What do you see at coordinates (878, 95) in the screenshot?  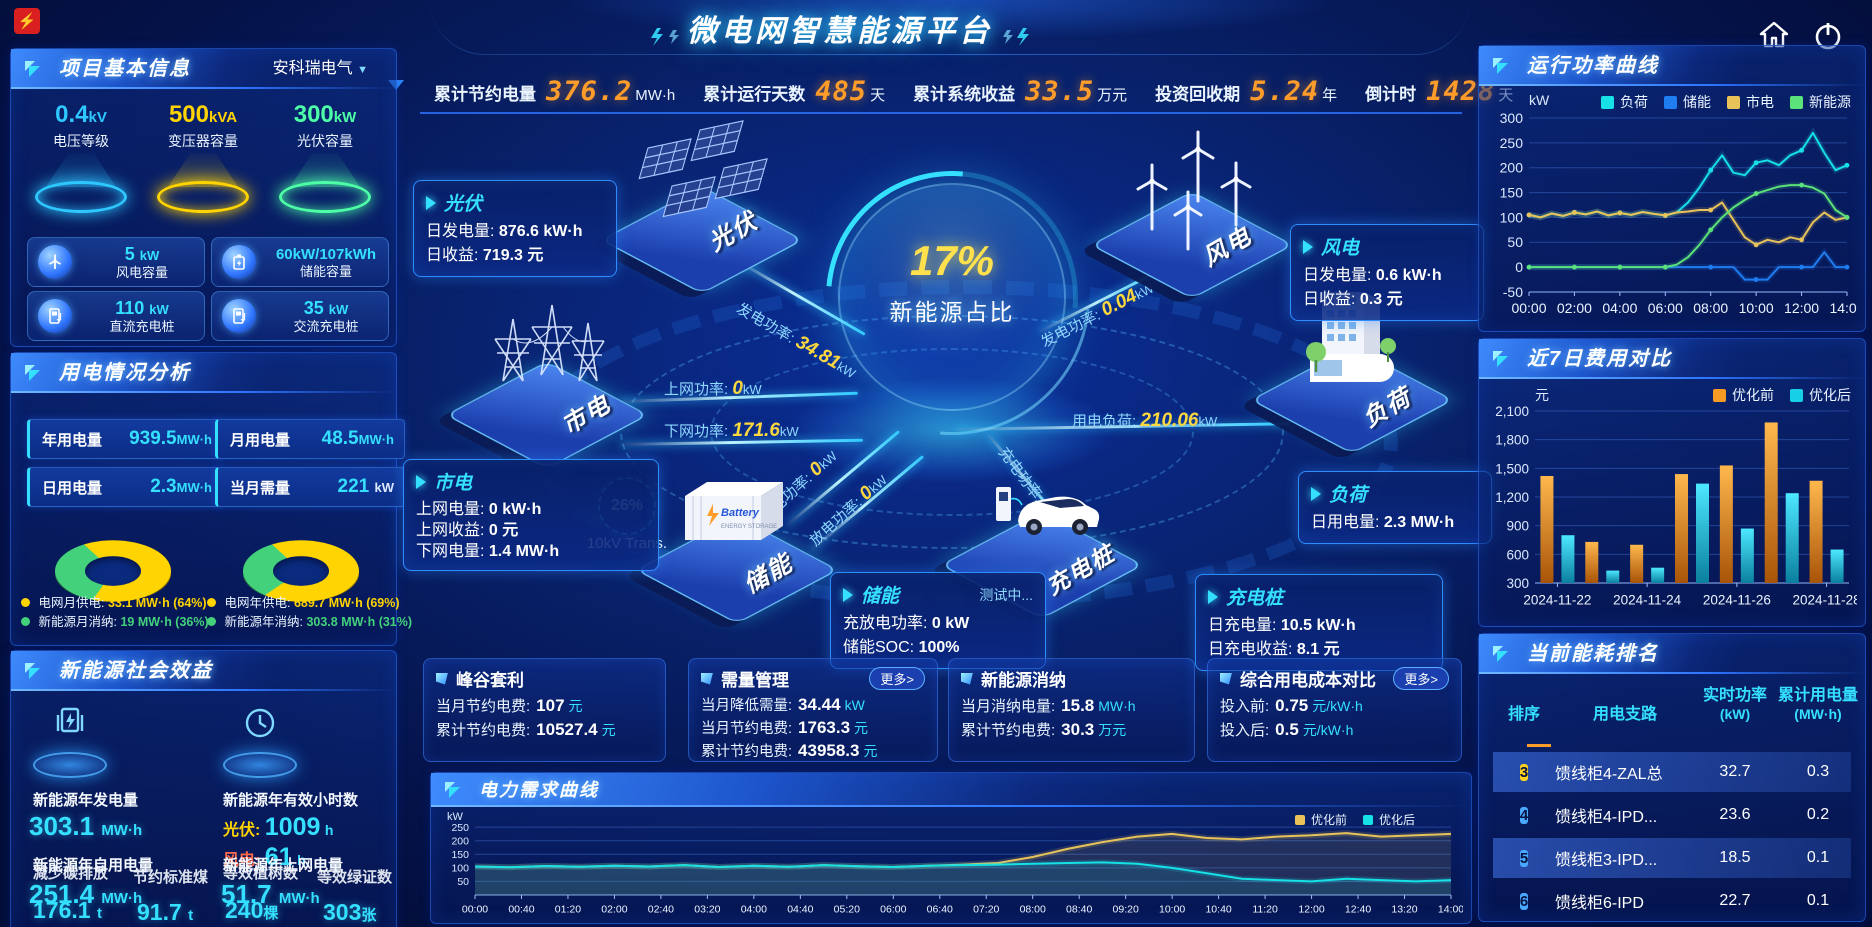 I see `kpi-unit: 天` at bounding box center [878, 95].